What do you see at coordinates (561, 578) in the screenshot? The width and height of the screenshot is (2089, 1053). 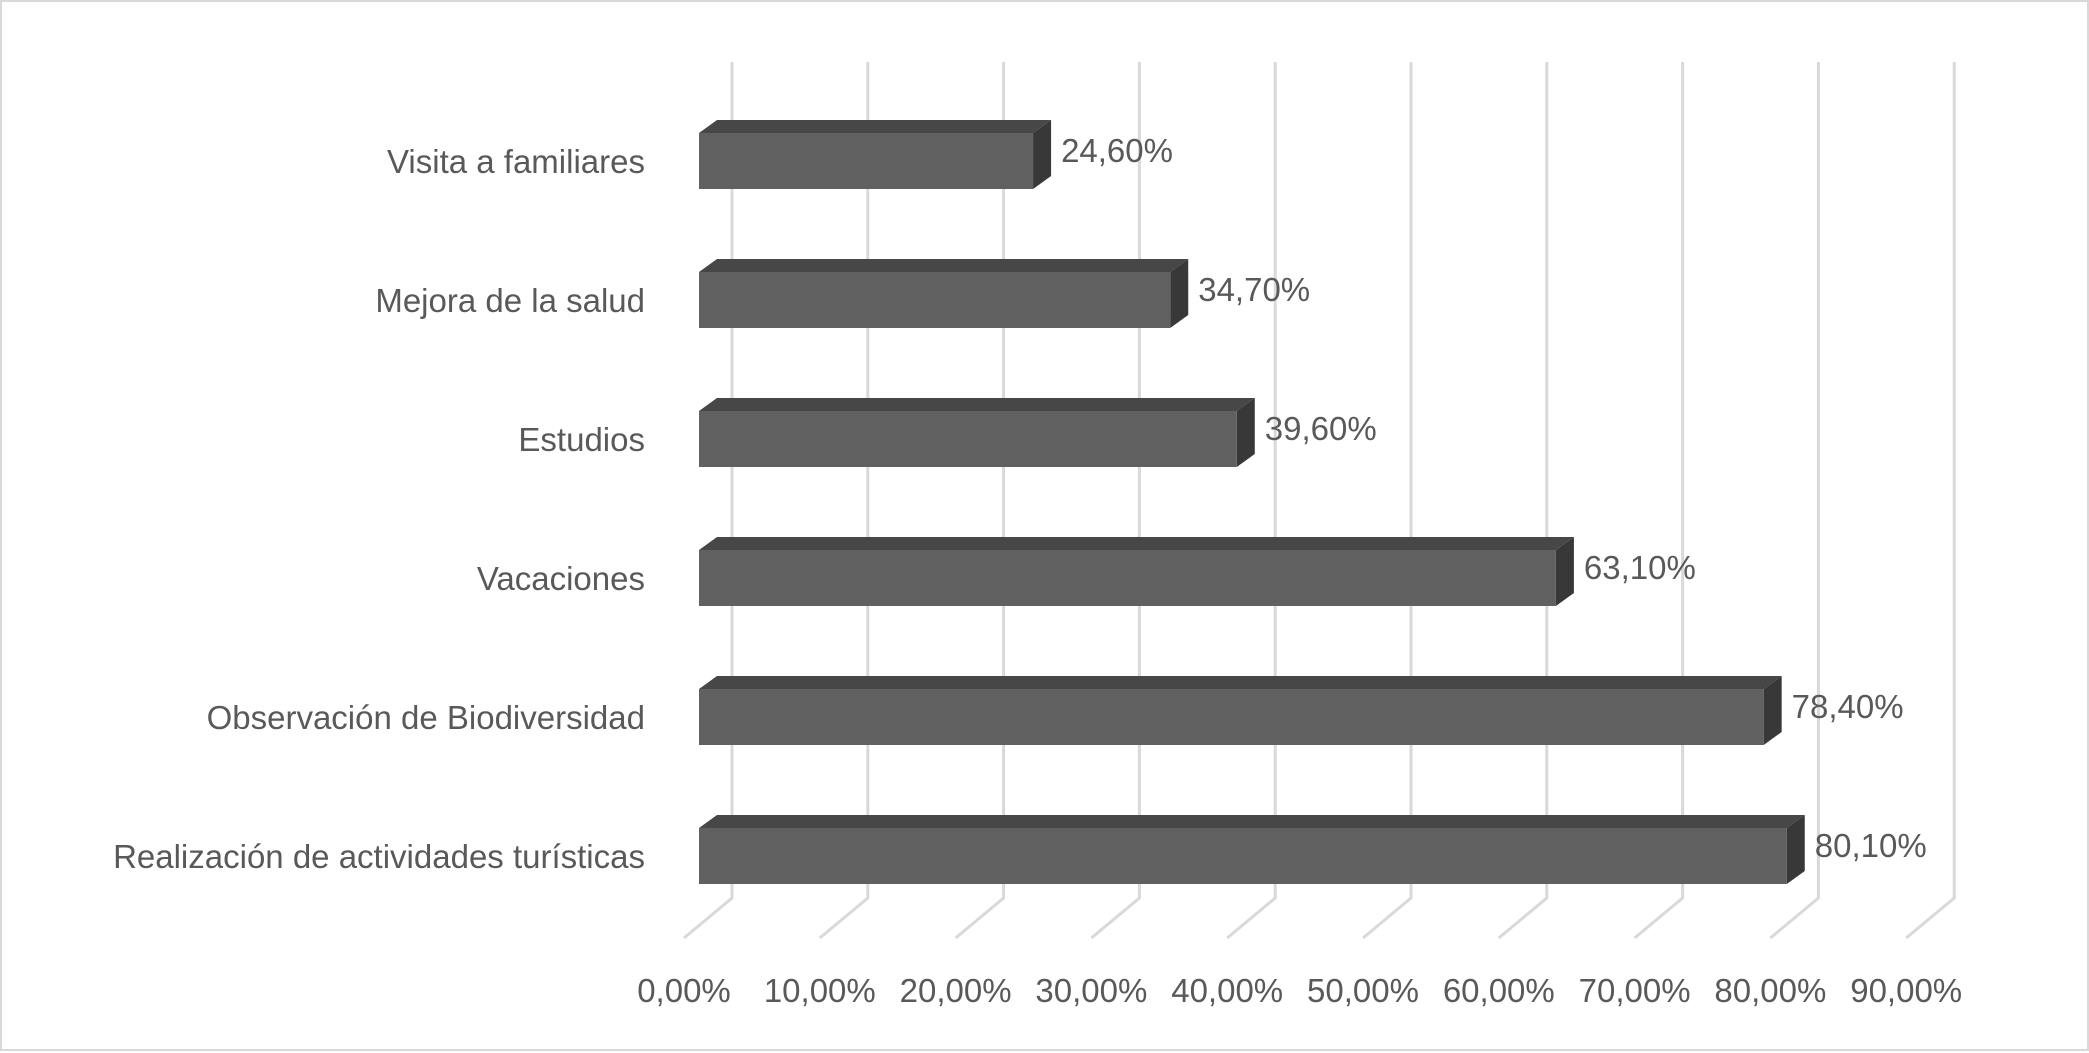 I see `category-label: Vacaciones` at bounding box center [561, 578].